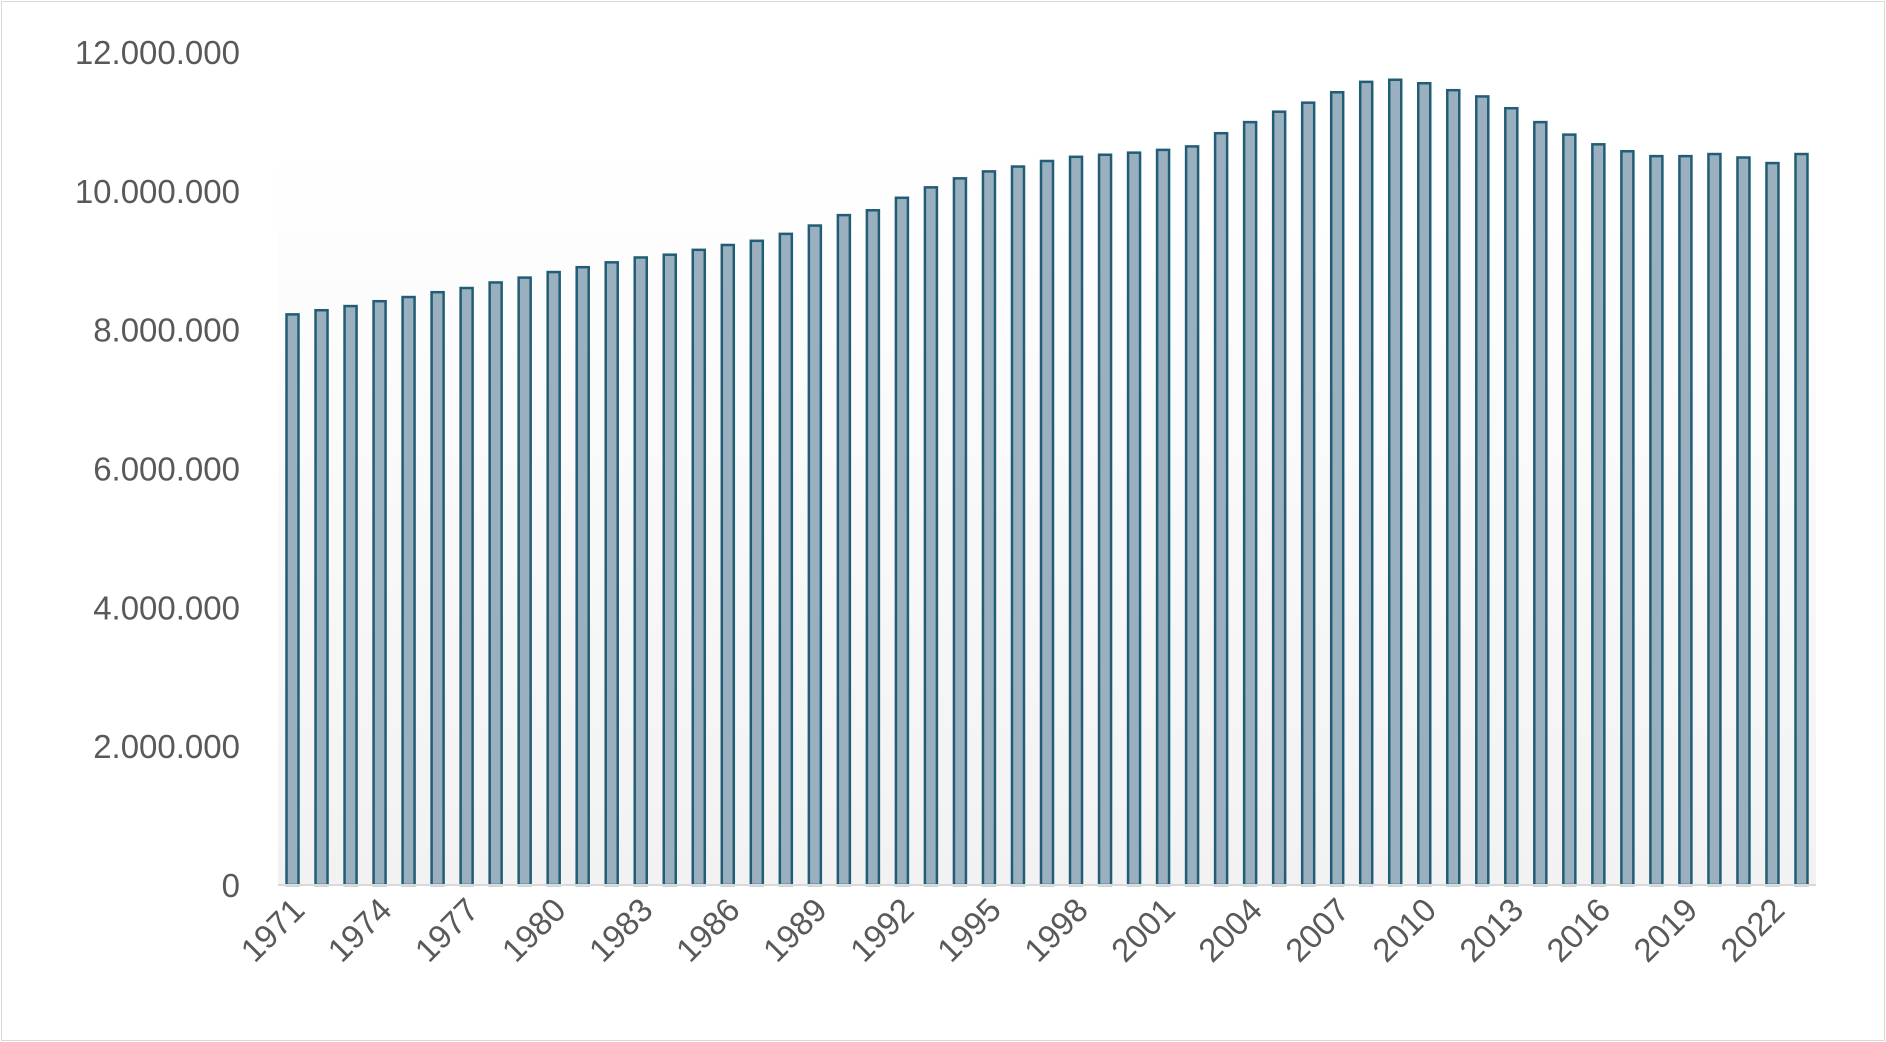 Image resolution: width=1886 pixels, height=1042 pixels. What do you see at coordinates (1192, 516) in the screenshot?
I see `bar-2002` at bounding box center [1192, 516].